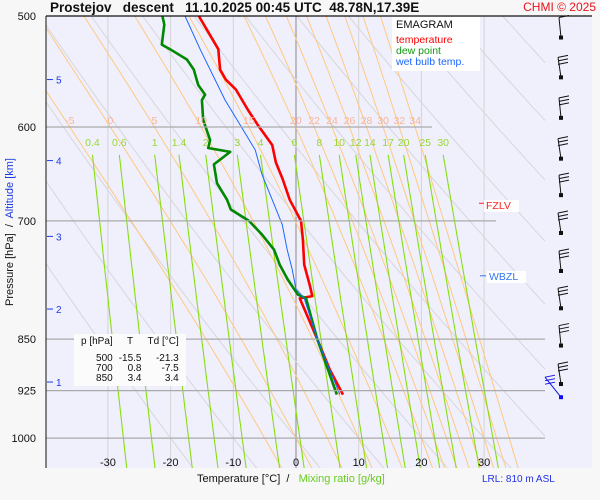 This screenshot has height=500, width=600. What do you see at coordinates (104, 358) in the screenshot?
I see `cell: 500` at bounding box center [104, 358].